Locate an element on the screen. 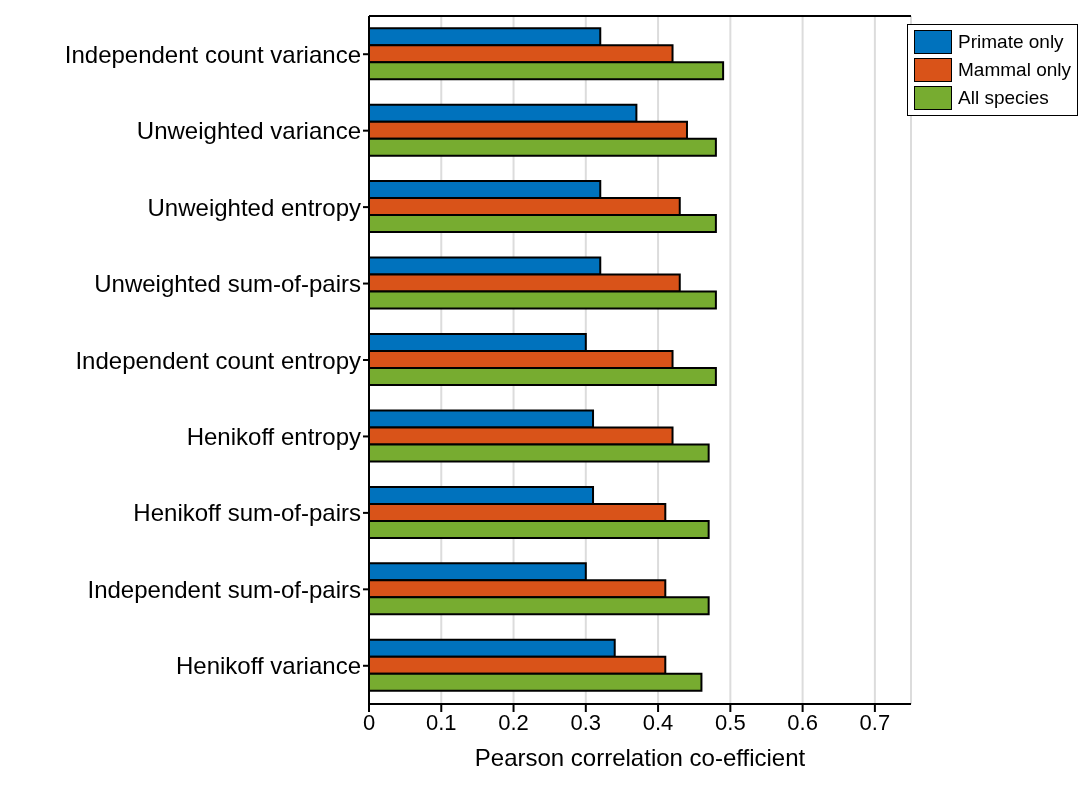 Image resolution: width=1084 pixels, height=802 pixels. x-tick-label: 0 is located at coordinates (369, 722).